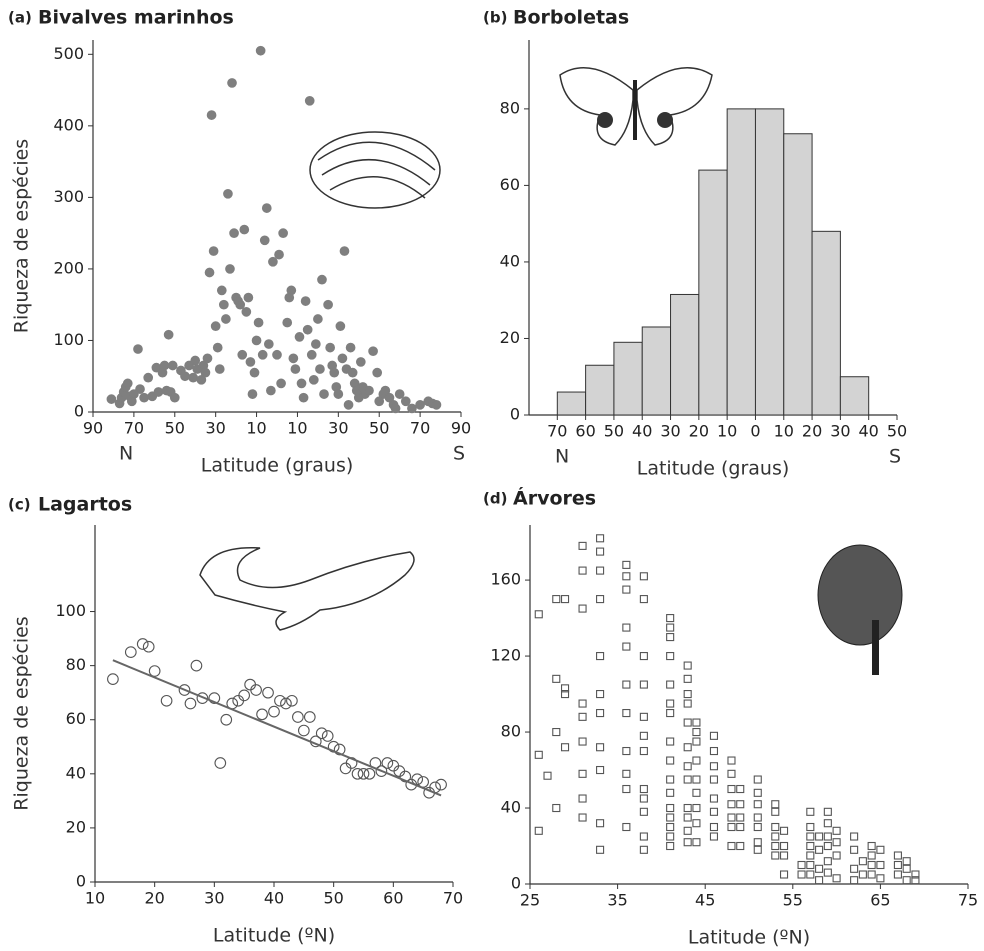 The image size is (984, 951). What do you see at coordinates (76, 718) in the screenshot?
I see `y-tick-label: 60` at bounding box center [76, 718].